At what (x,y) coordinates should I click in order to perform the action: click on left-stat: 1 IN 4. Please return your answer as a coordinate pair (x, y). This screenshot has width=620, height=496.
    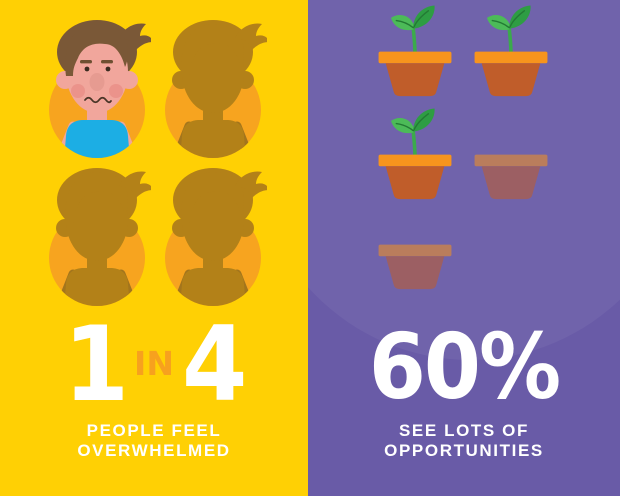
    Looking at the image, I should click on (154, 366).